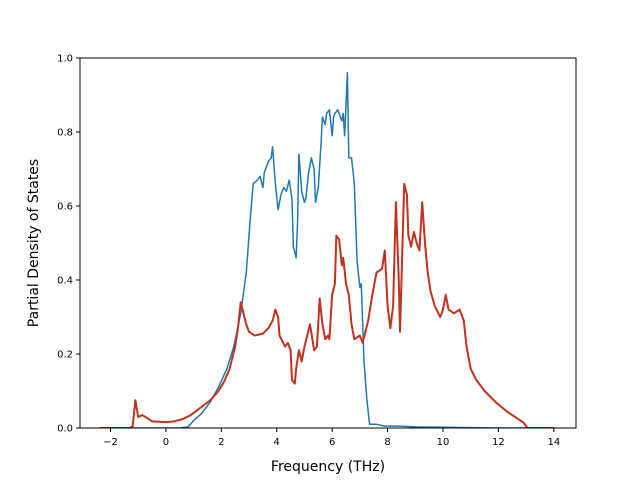 This screenshot has height=480, width=640. Describe the element at coordinates (387, 442) in the screenshot. I see `x-tick-label: 8` at that location.